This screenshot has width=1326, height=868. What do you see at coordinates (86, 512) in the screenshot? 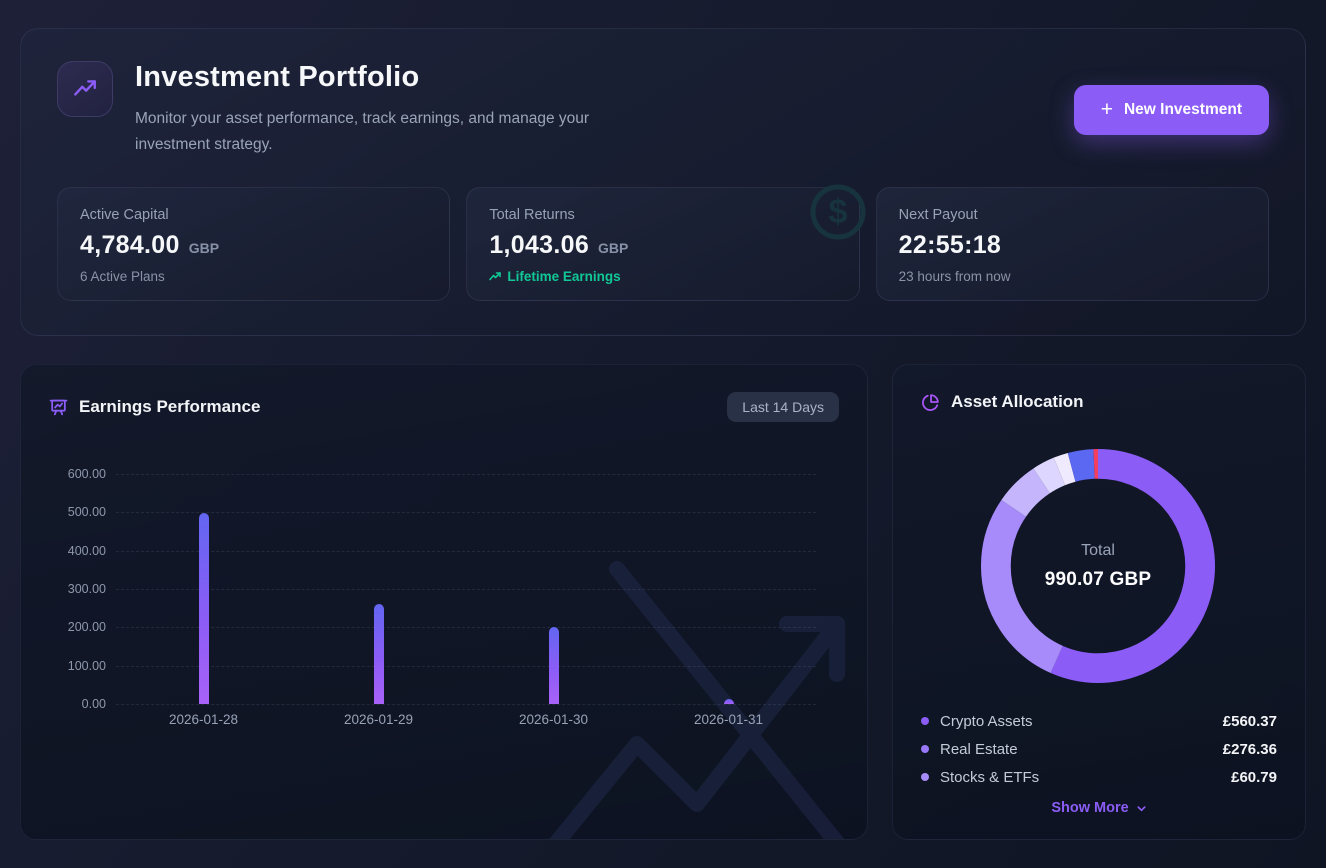
I see `y-axis-tick: 500.00` at bounding box center [86, 512].